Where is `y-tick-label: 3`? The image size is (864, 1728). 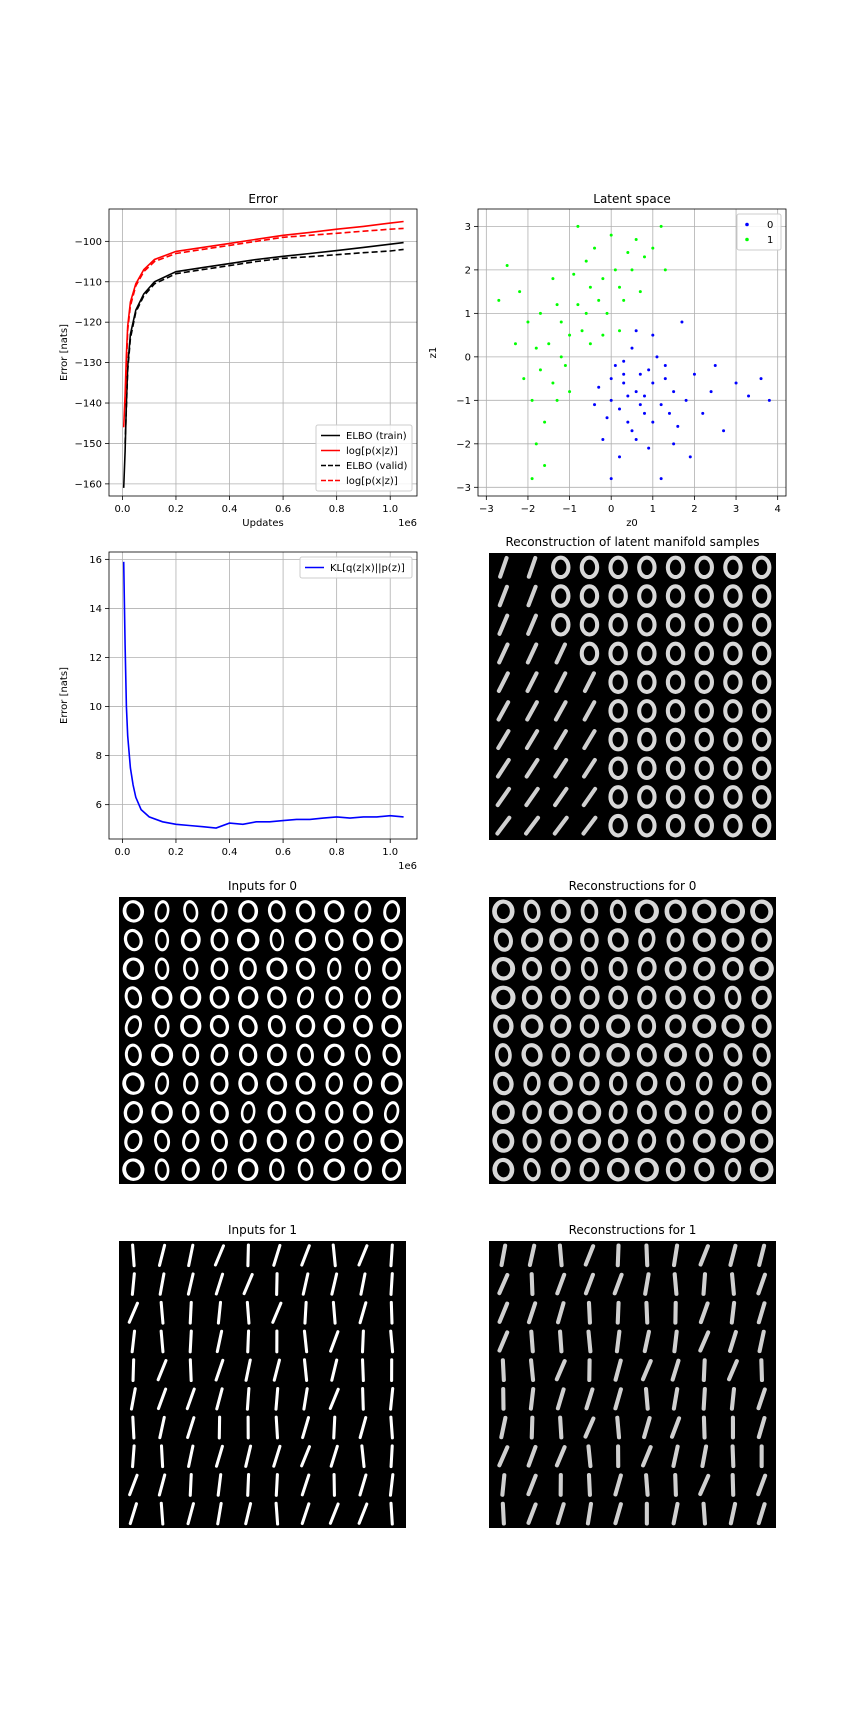 y-tick-label: 3 is located at coordinates (468, 227).